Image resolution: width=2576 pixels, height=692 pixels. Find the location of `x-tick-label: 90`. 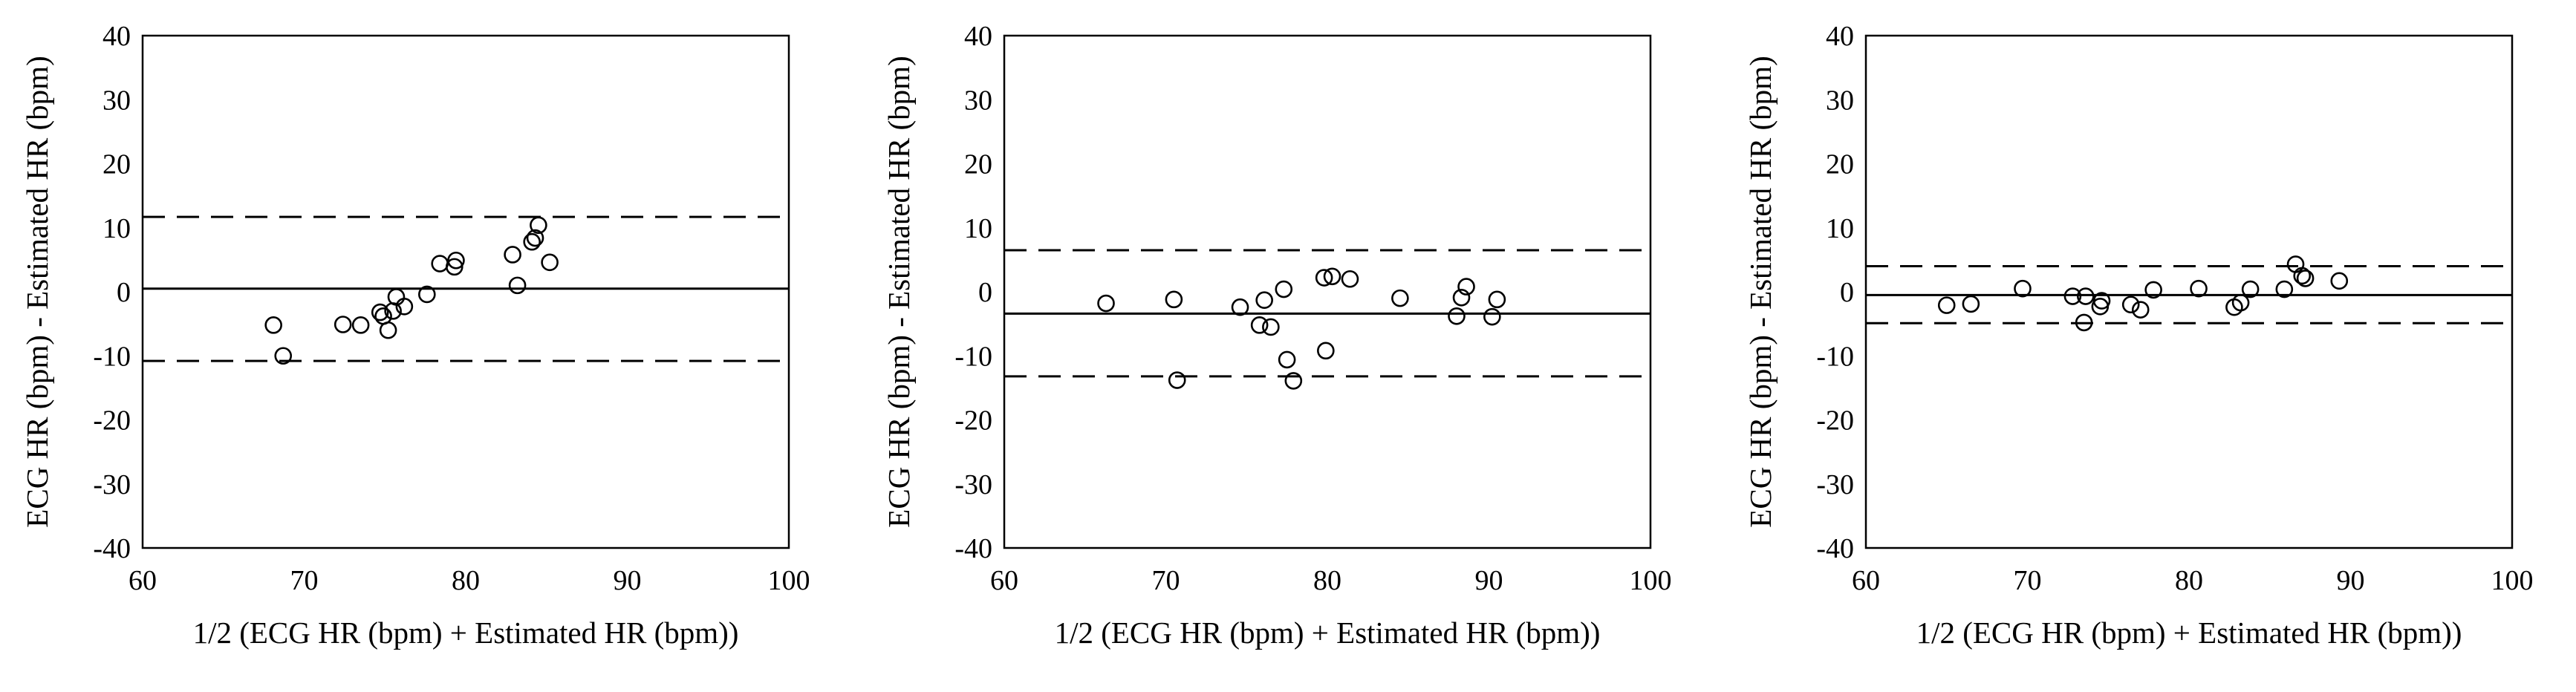

x-tick-label: 90 is located at coordinates (628, 581).